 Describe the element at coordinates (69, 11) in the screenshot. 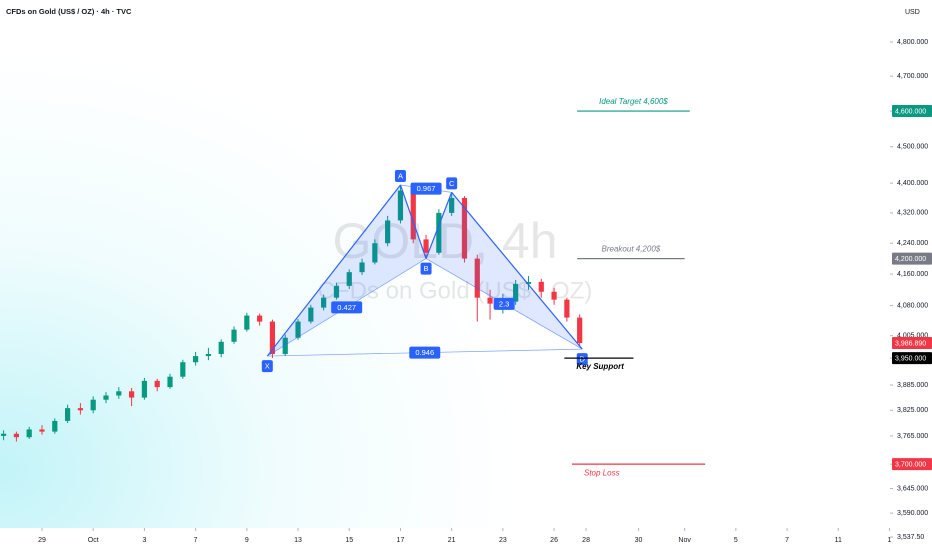

I see `chart-title: CFDs on Gold (US$ / OZ) · 4h · TVC` at that location.